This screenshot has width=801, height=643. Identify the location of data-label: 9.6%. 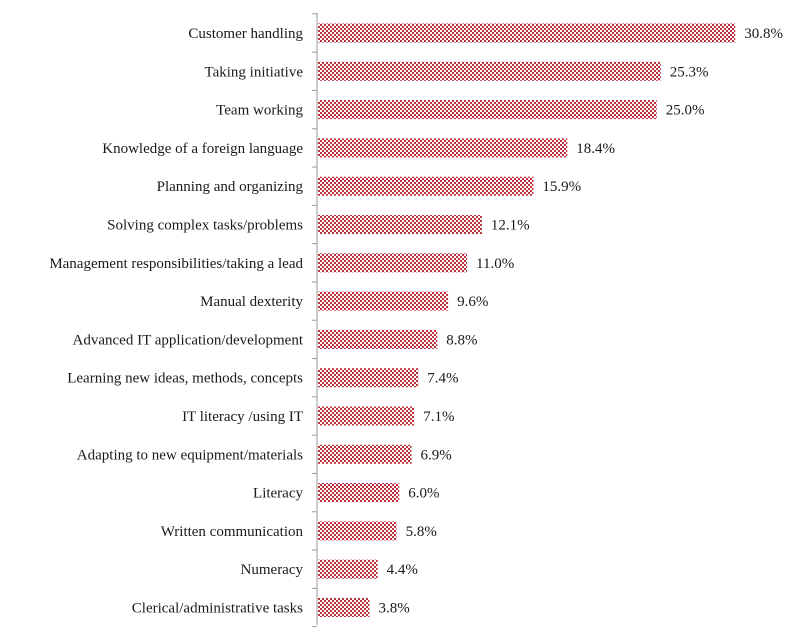
(472, 302).